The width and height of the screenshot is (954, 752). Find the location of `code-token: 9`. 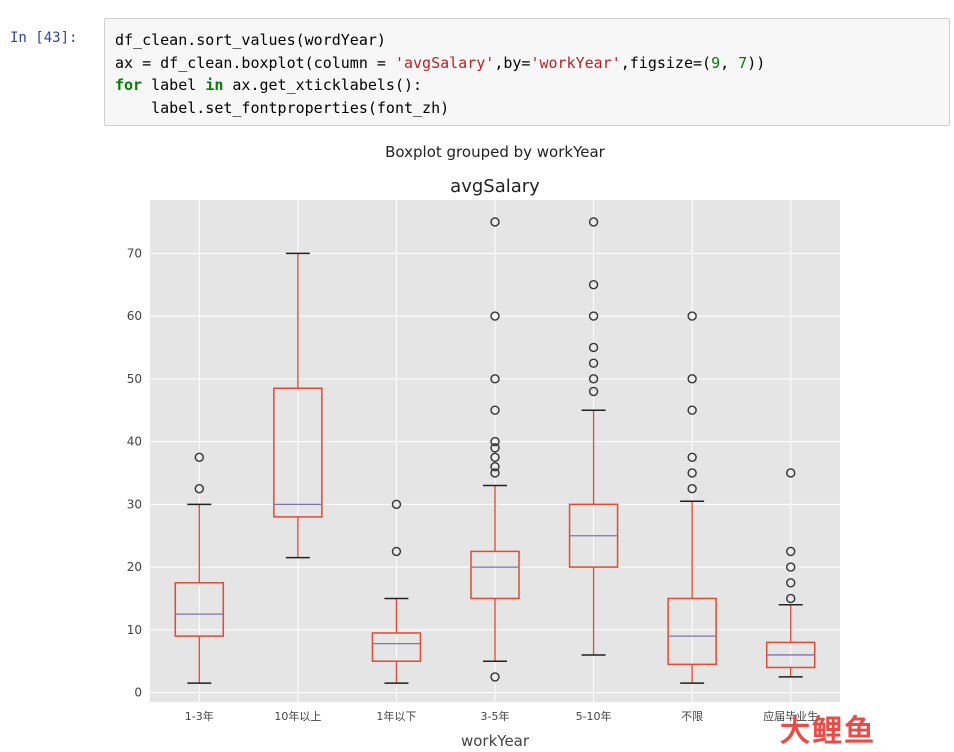

code-token: 9 is located at coordinates (716, 62).